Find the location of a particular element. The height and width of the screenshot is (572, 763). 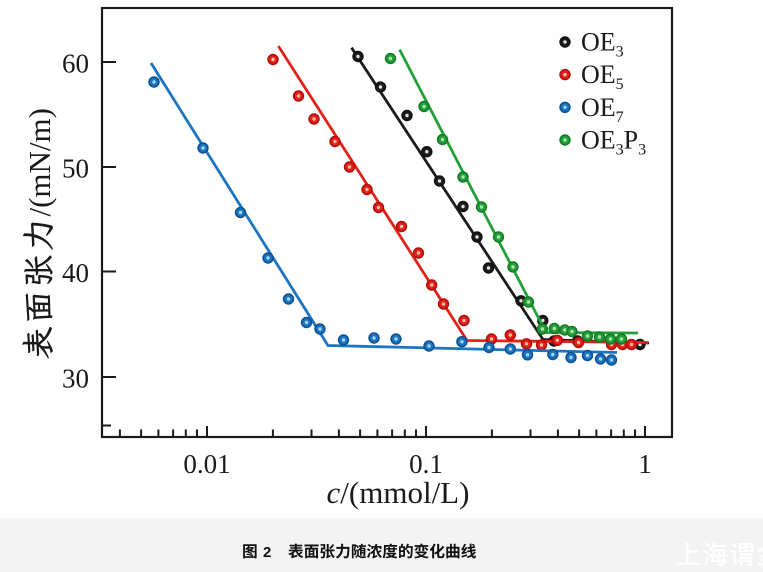

svg-text: 2 is located at coordinates (267, 552).